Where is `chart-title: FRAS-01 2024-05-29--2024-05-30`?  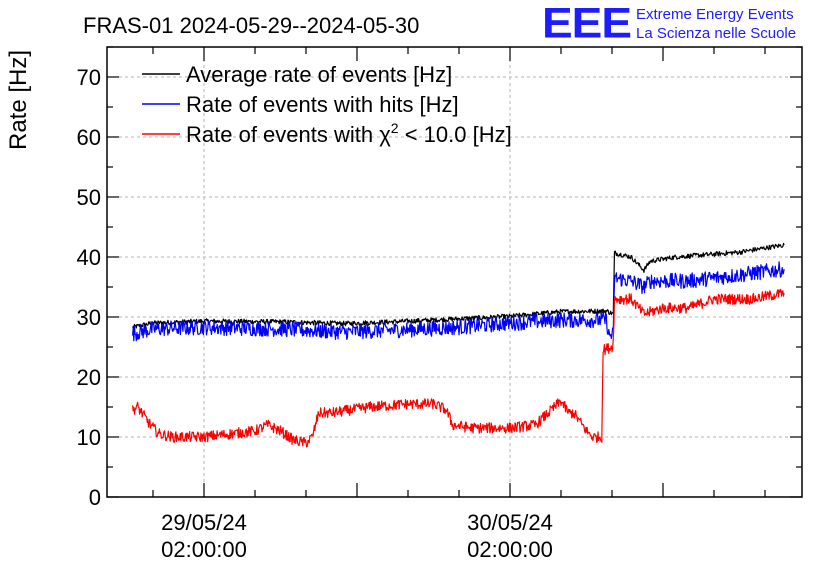 chart-title: FRAS-01 2024-05-29--2024-05-30 is located at coordinates (251, 25).